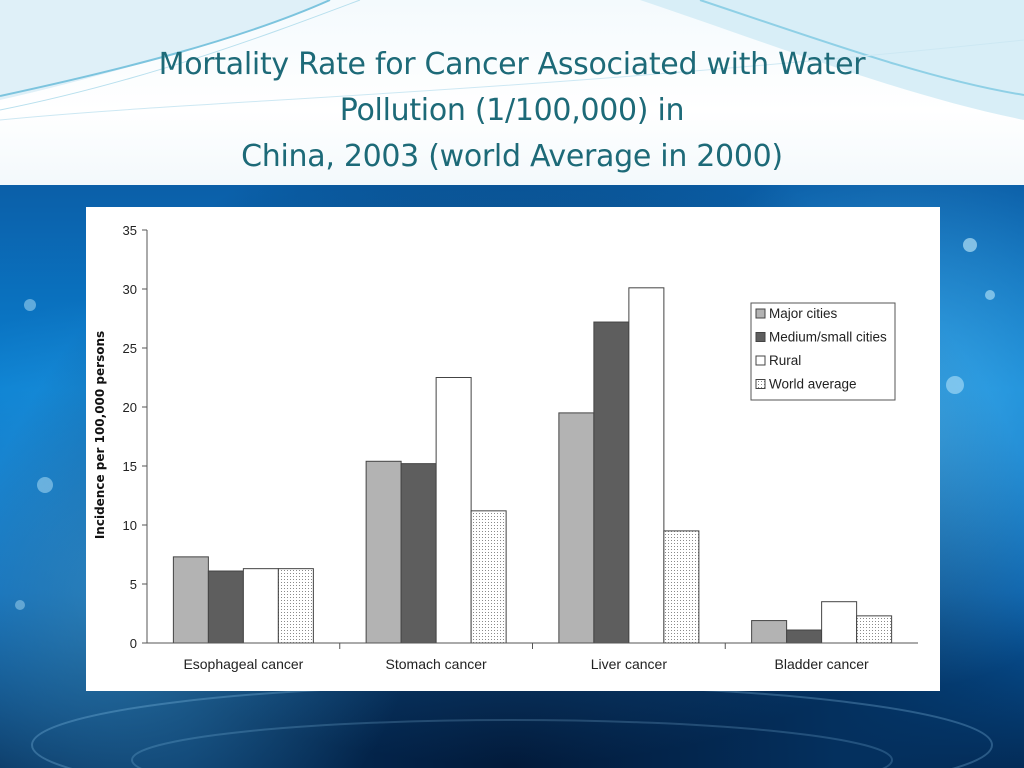 Image resolution: width=1024 pixels, height=768 pixels. I want to click on slide-title-line-2: Pollution (1/100,000) in, so click(512, 110).